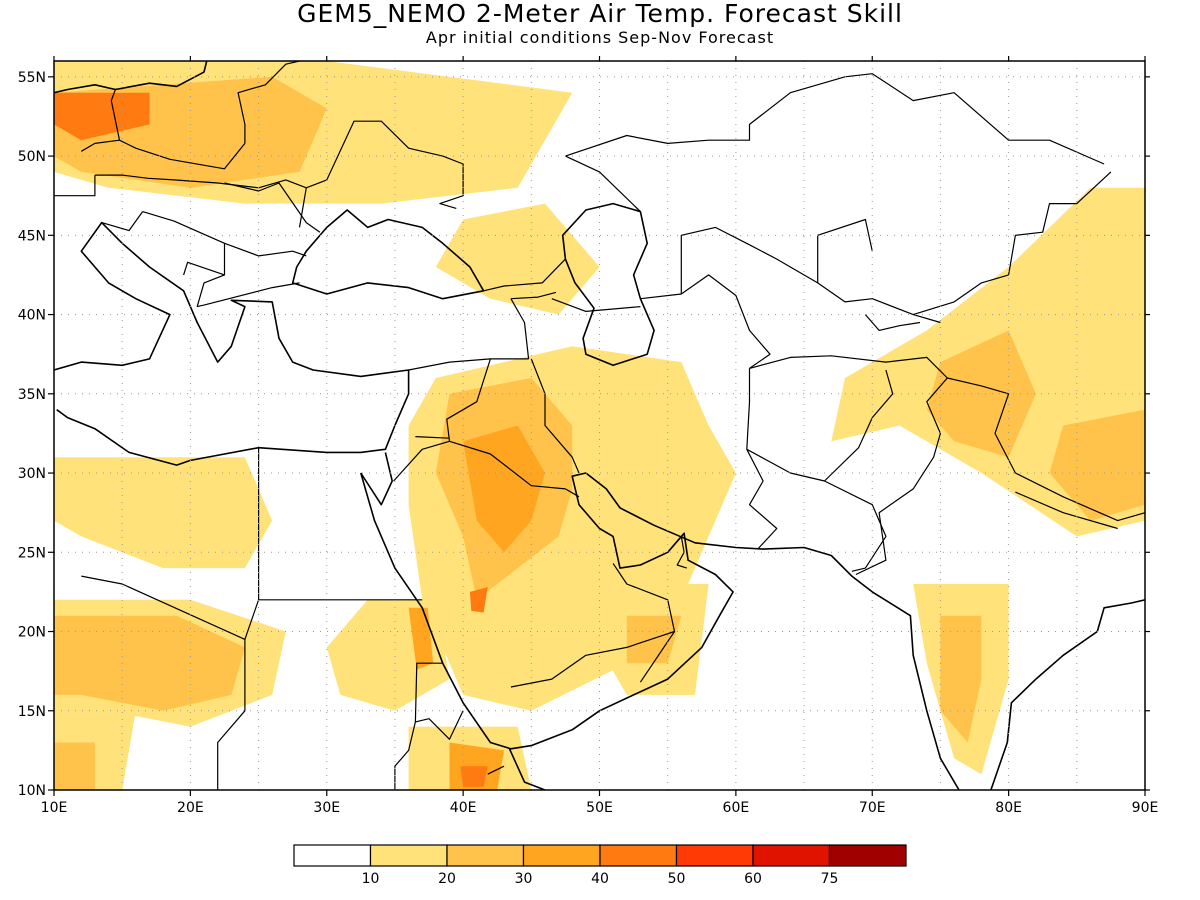 This screenshot has height=900, width=1200. I want to click on y-tick-label: 30N, so click(32, 474).